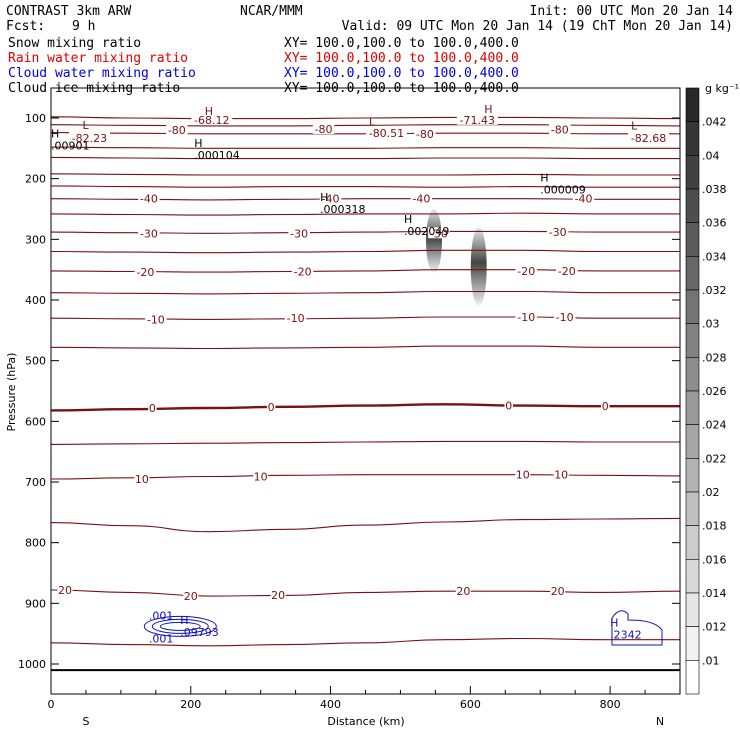  Describe the element at coordinates (714, 189) in the screenshot. I see `colorbar-tick-label: .038` at that location.